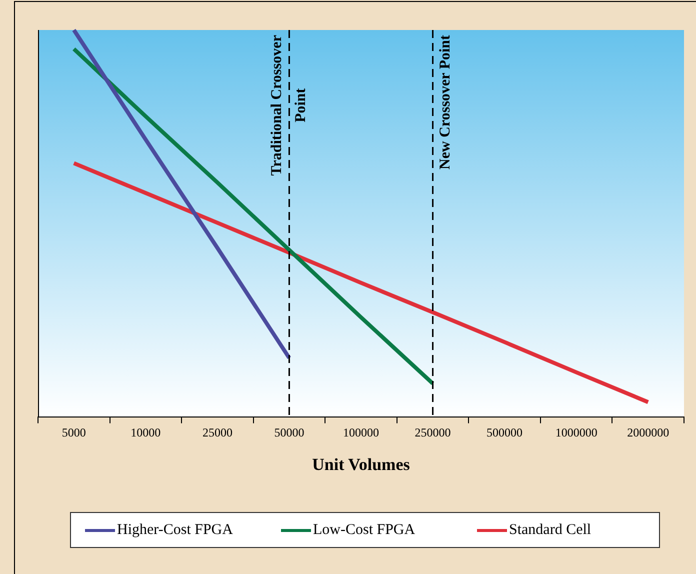  What do you see at coordinates (504, 433) in the screenshot?
I see `x-tick-label: 500000` at bounding box center [504, 433].